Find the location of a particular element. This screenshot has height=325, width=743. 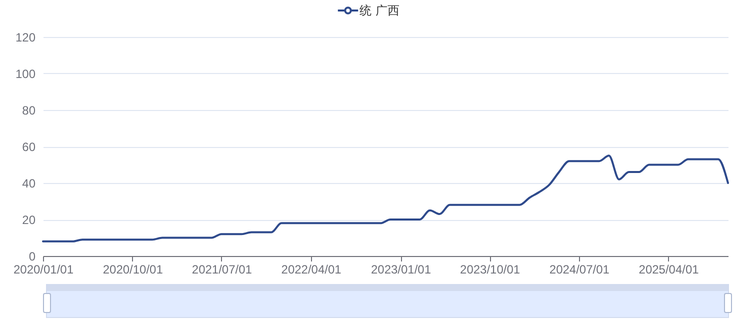

legend-label: 统 广西 is located at coordinates (380, 11).